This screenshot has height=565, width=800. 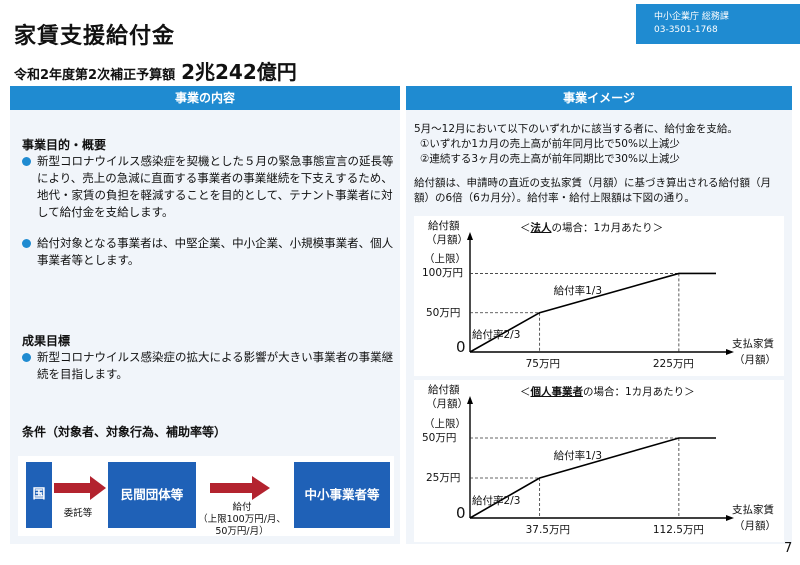 What do you see at coordinates (547, 530) in the screenshot?
I see `x-tick-label: 37.5万円` at bounding box center [547, 530].